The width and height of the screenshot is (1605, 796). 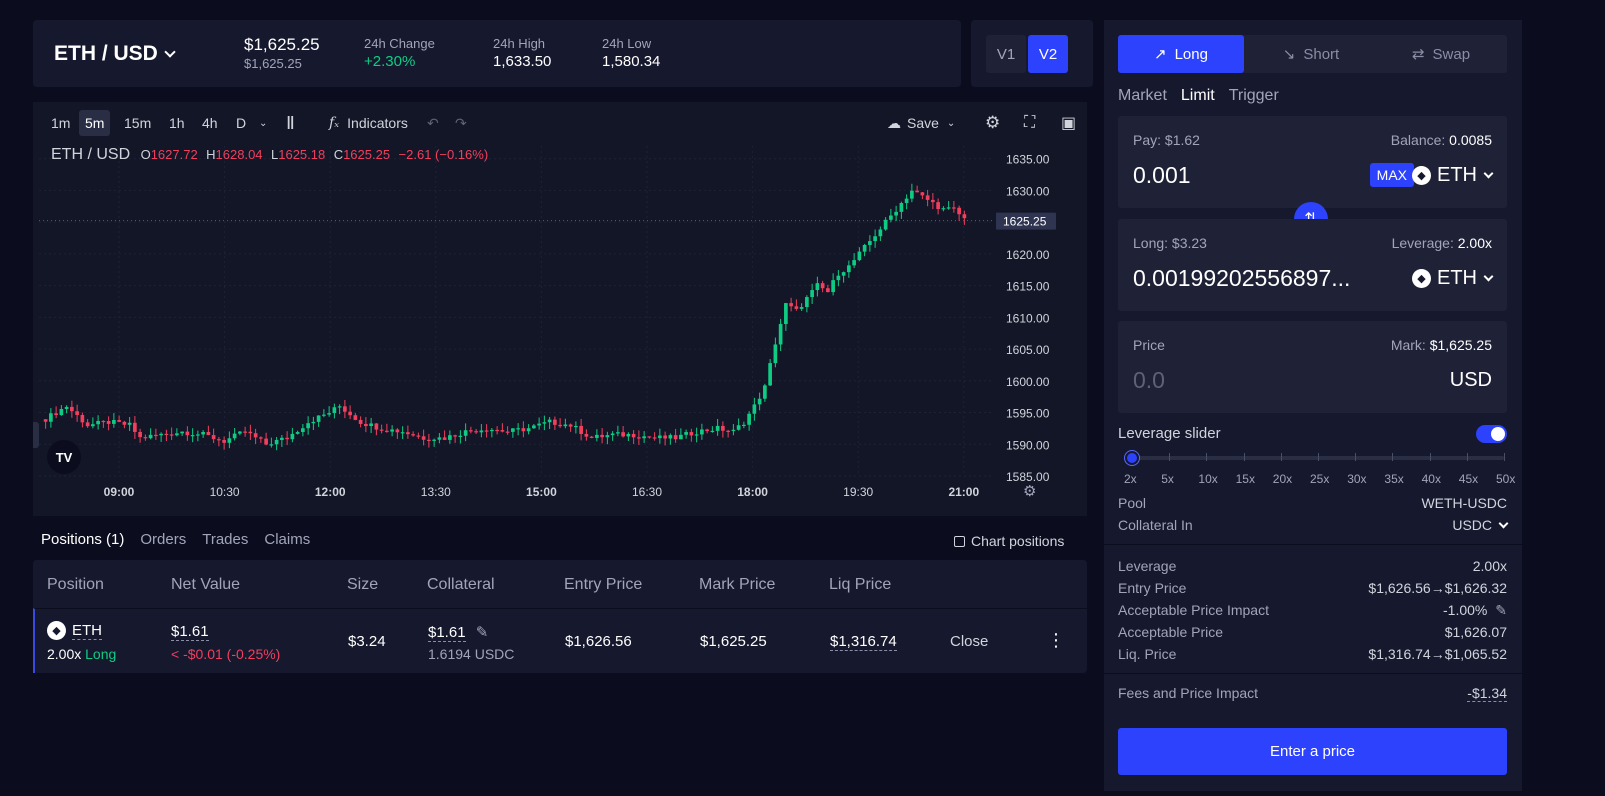 What do you see at coordinates (1248, 175) in the screenshot?
I see `pay-amount-input` at bounding box center [1248, 175].